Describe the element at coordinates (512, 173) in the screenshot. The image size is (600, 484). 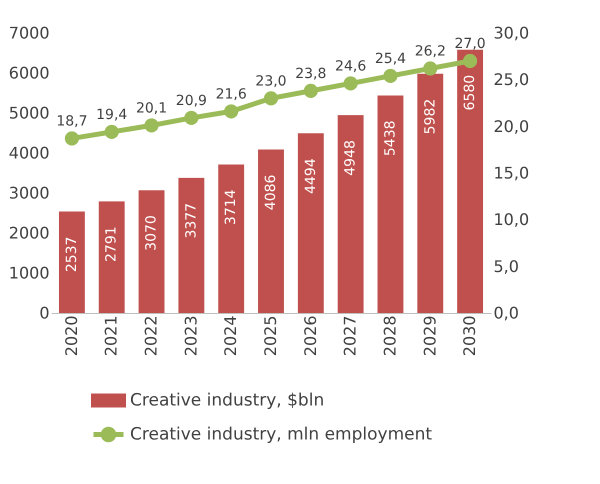
I see `y2-tick-label: 15,0` at that location.